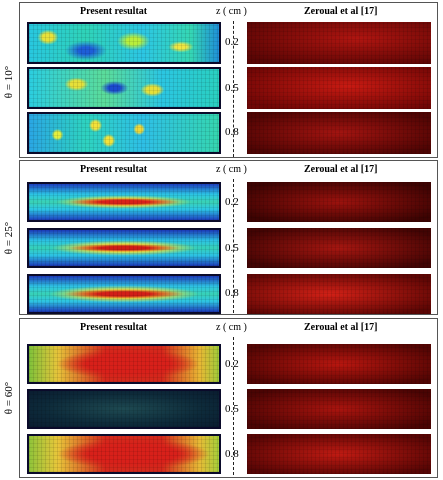 Image resolution: width=443 pixels, height=480 pixels. I want to click on theta-label-text: θ = 60°, so click(9, 398).